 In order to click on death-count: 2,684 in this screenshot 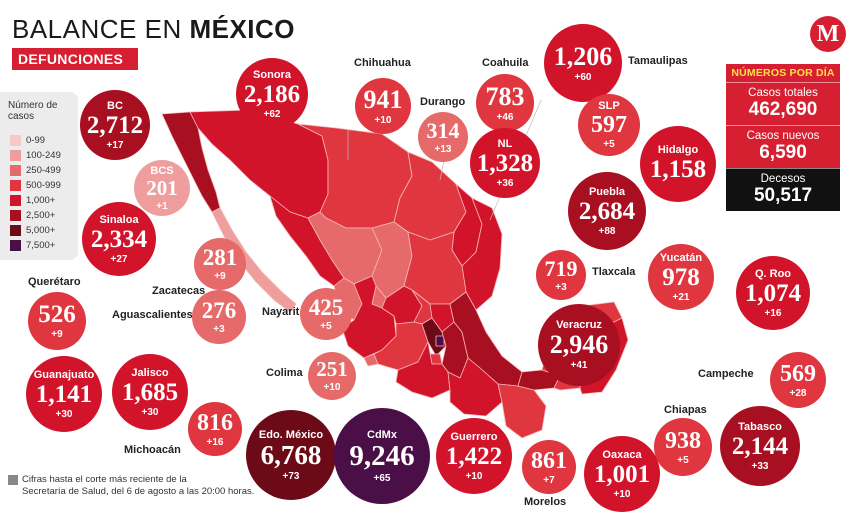, I will do `click(607, 211)`.